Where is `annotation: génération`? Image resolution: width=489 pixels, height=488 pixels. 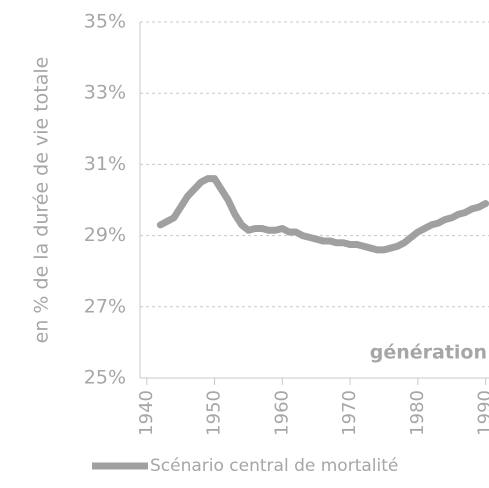 annotation: génération is located at coordinates (428, 353).